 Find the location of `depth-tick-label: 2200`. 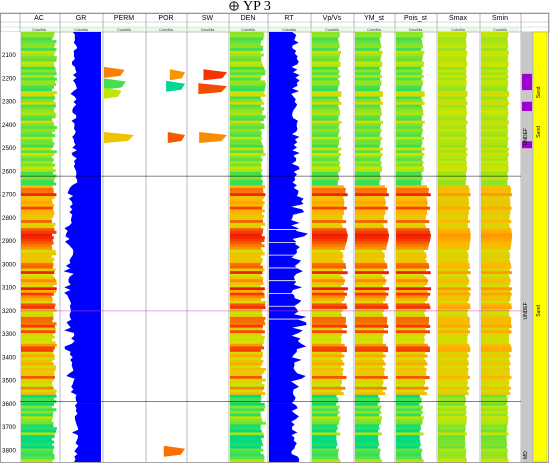

depth-tick-label: 2200 is located at coordinates (9, 78).